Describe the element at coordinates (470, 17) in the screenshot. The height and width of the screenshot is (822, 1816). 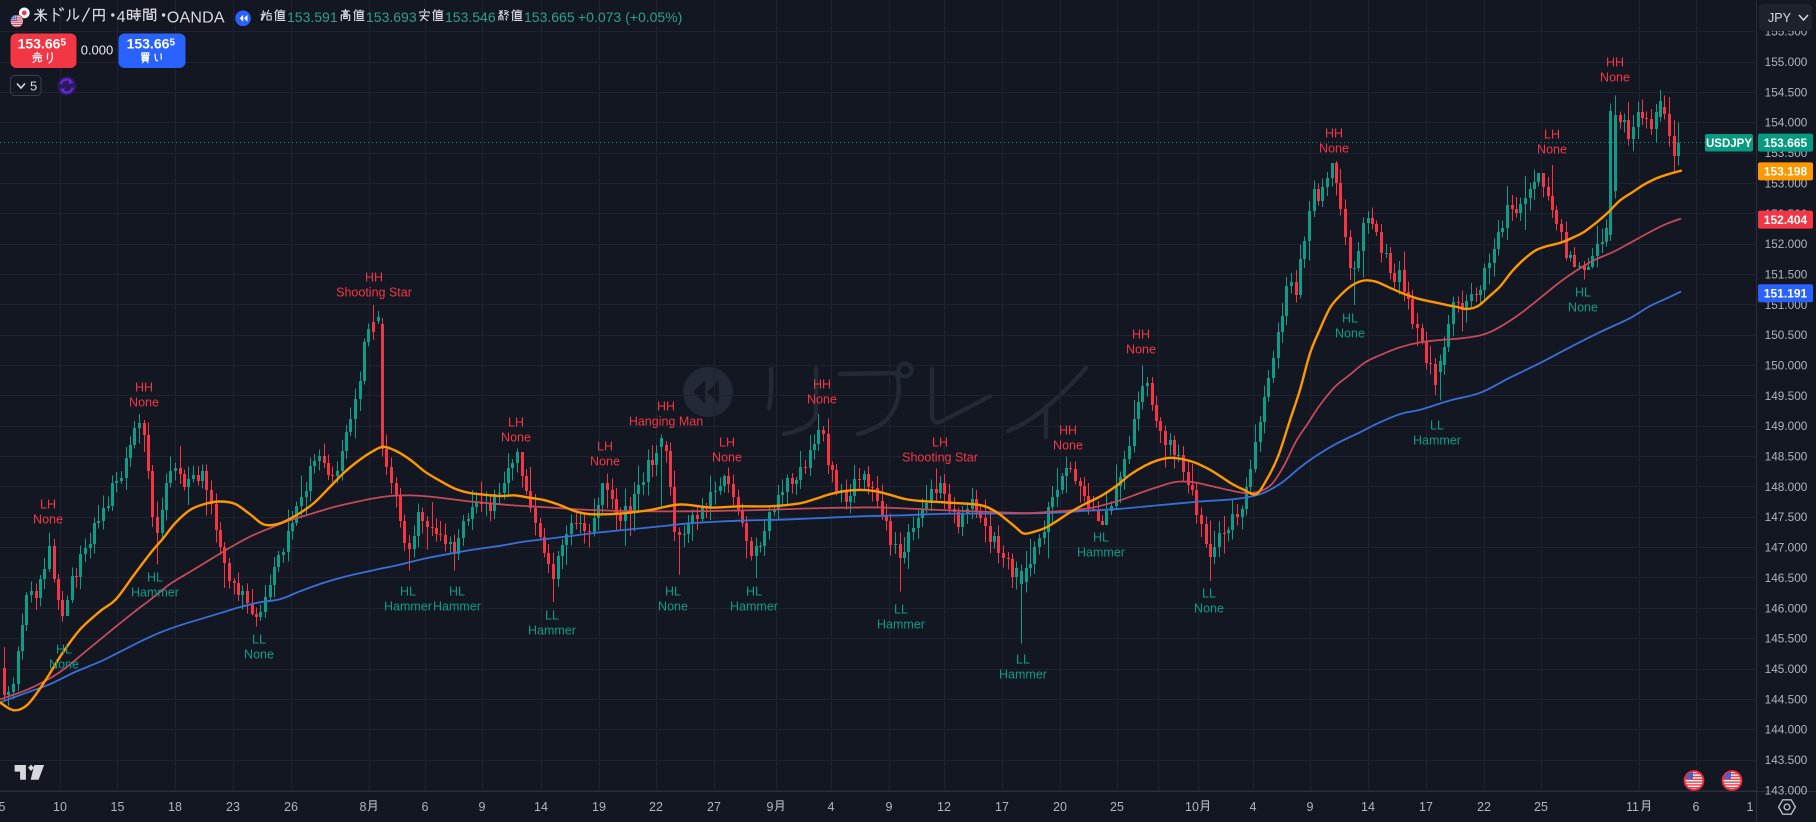
I see `svg-text: 153.546` at that location.